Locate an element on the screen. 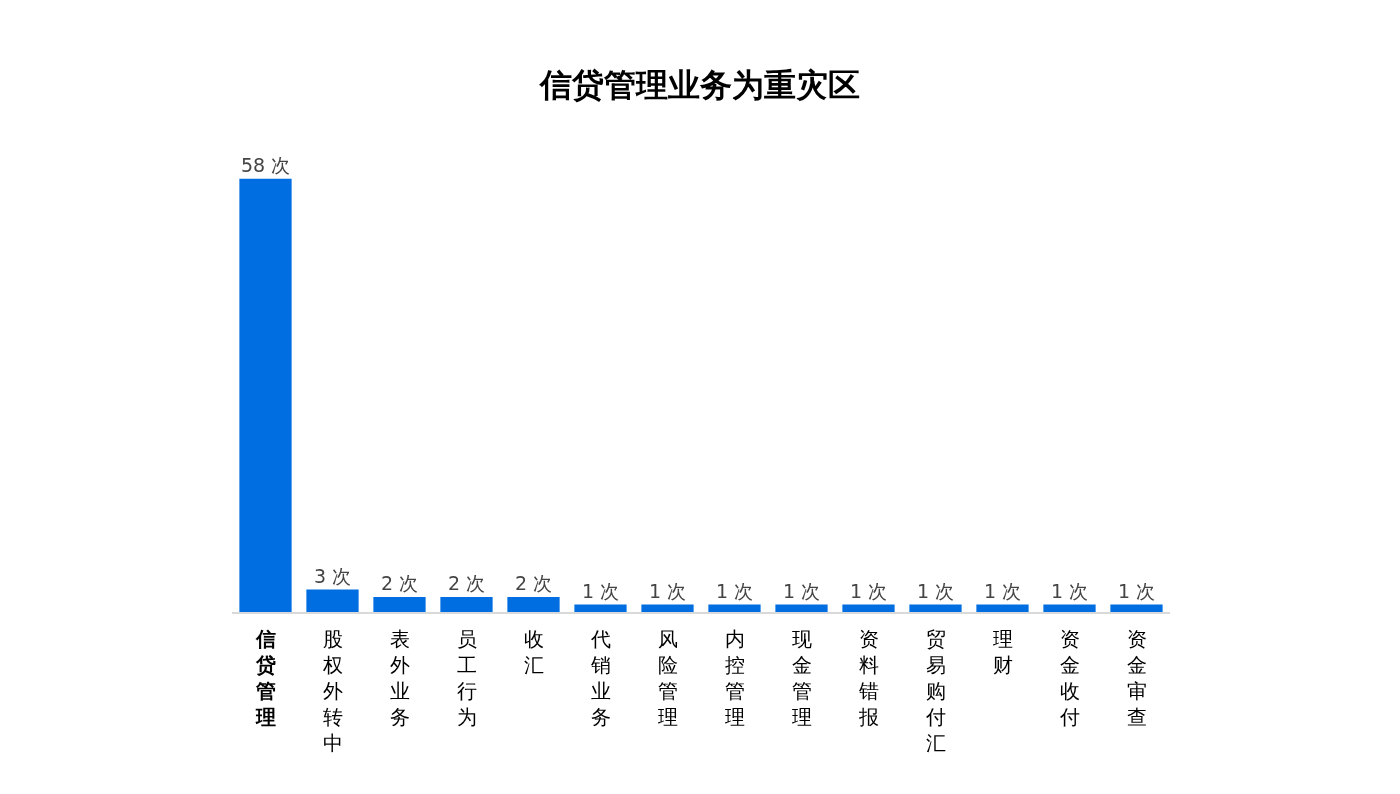 This screenshot has width=1400, height=794. x-tick-label: 现金管理 is located at coordinates (801, 678).